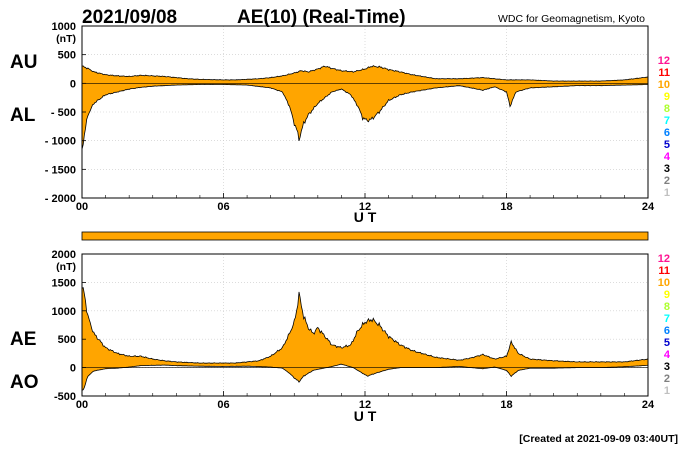 Image resolution: width=700 pixels, height=450 pixels. What do you see at coordinates (60, 142) in the screenshot?
I see `y-tick-label: - 1000` at bounding box center [60, 142].